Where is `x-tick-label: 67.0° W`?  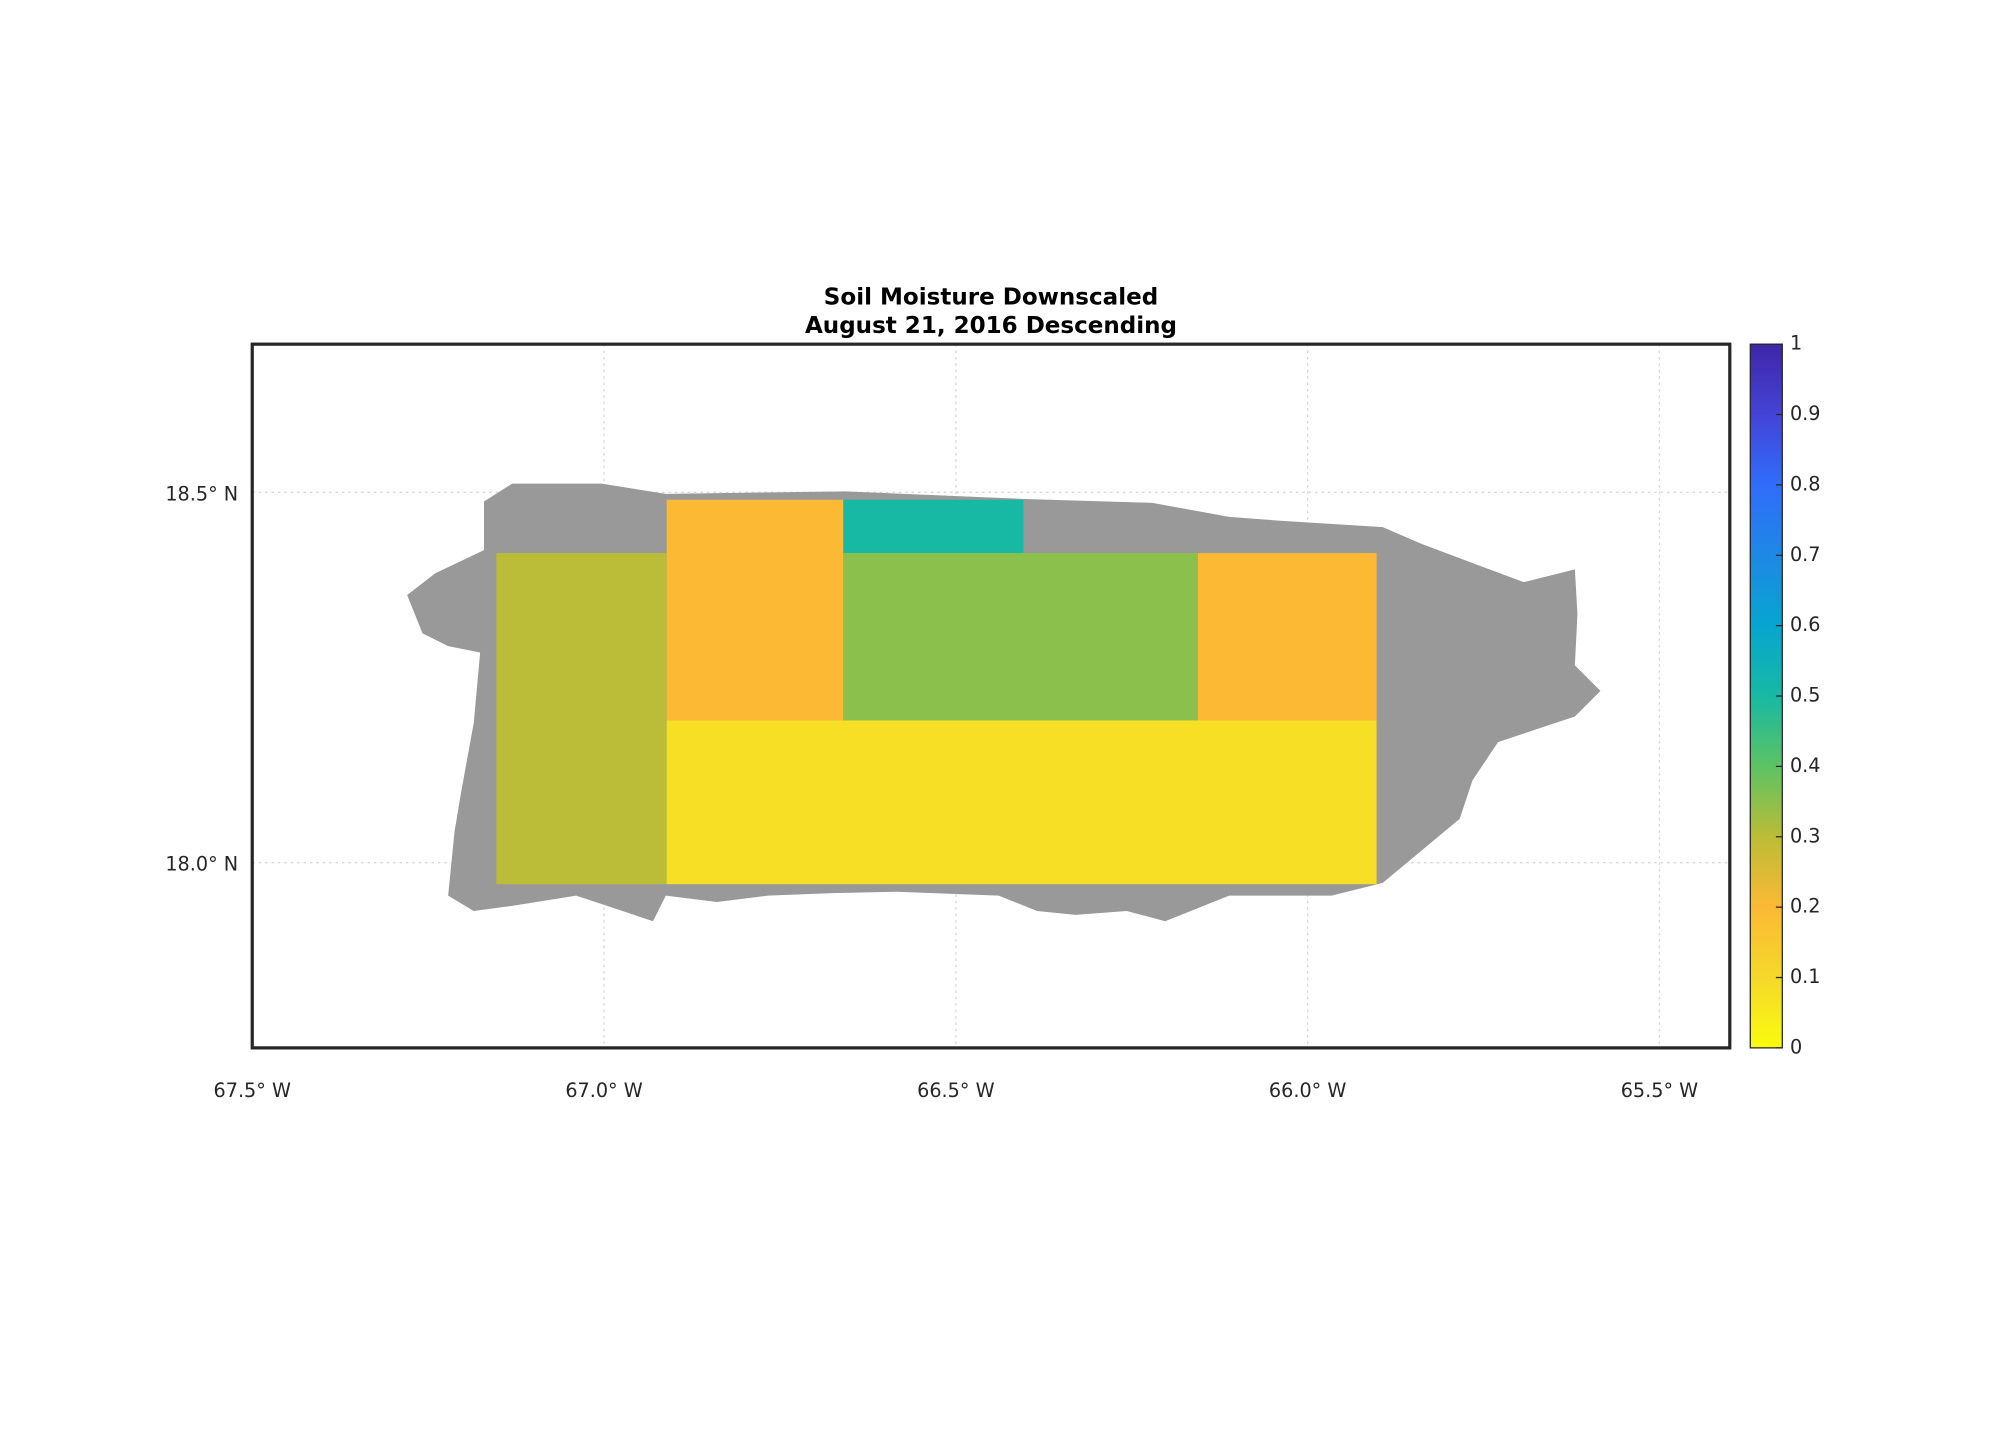 x-tick-label: 67.0° W is located at coordinates (603, 1090).